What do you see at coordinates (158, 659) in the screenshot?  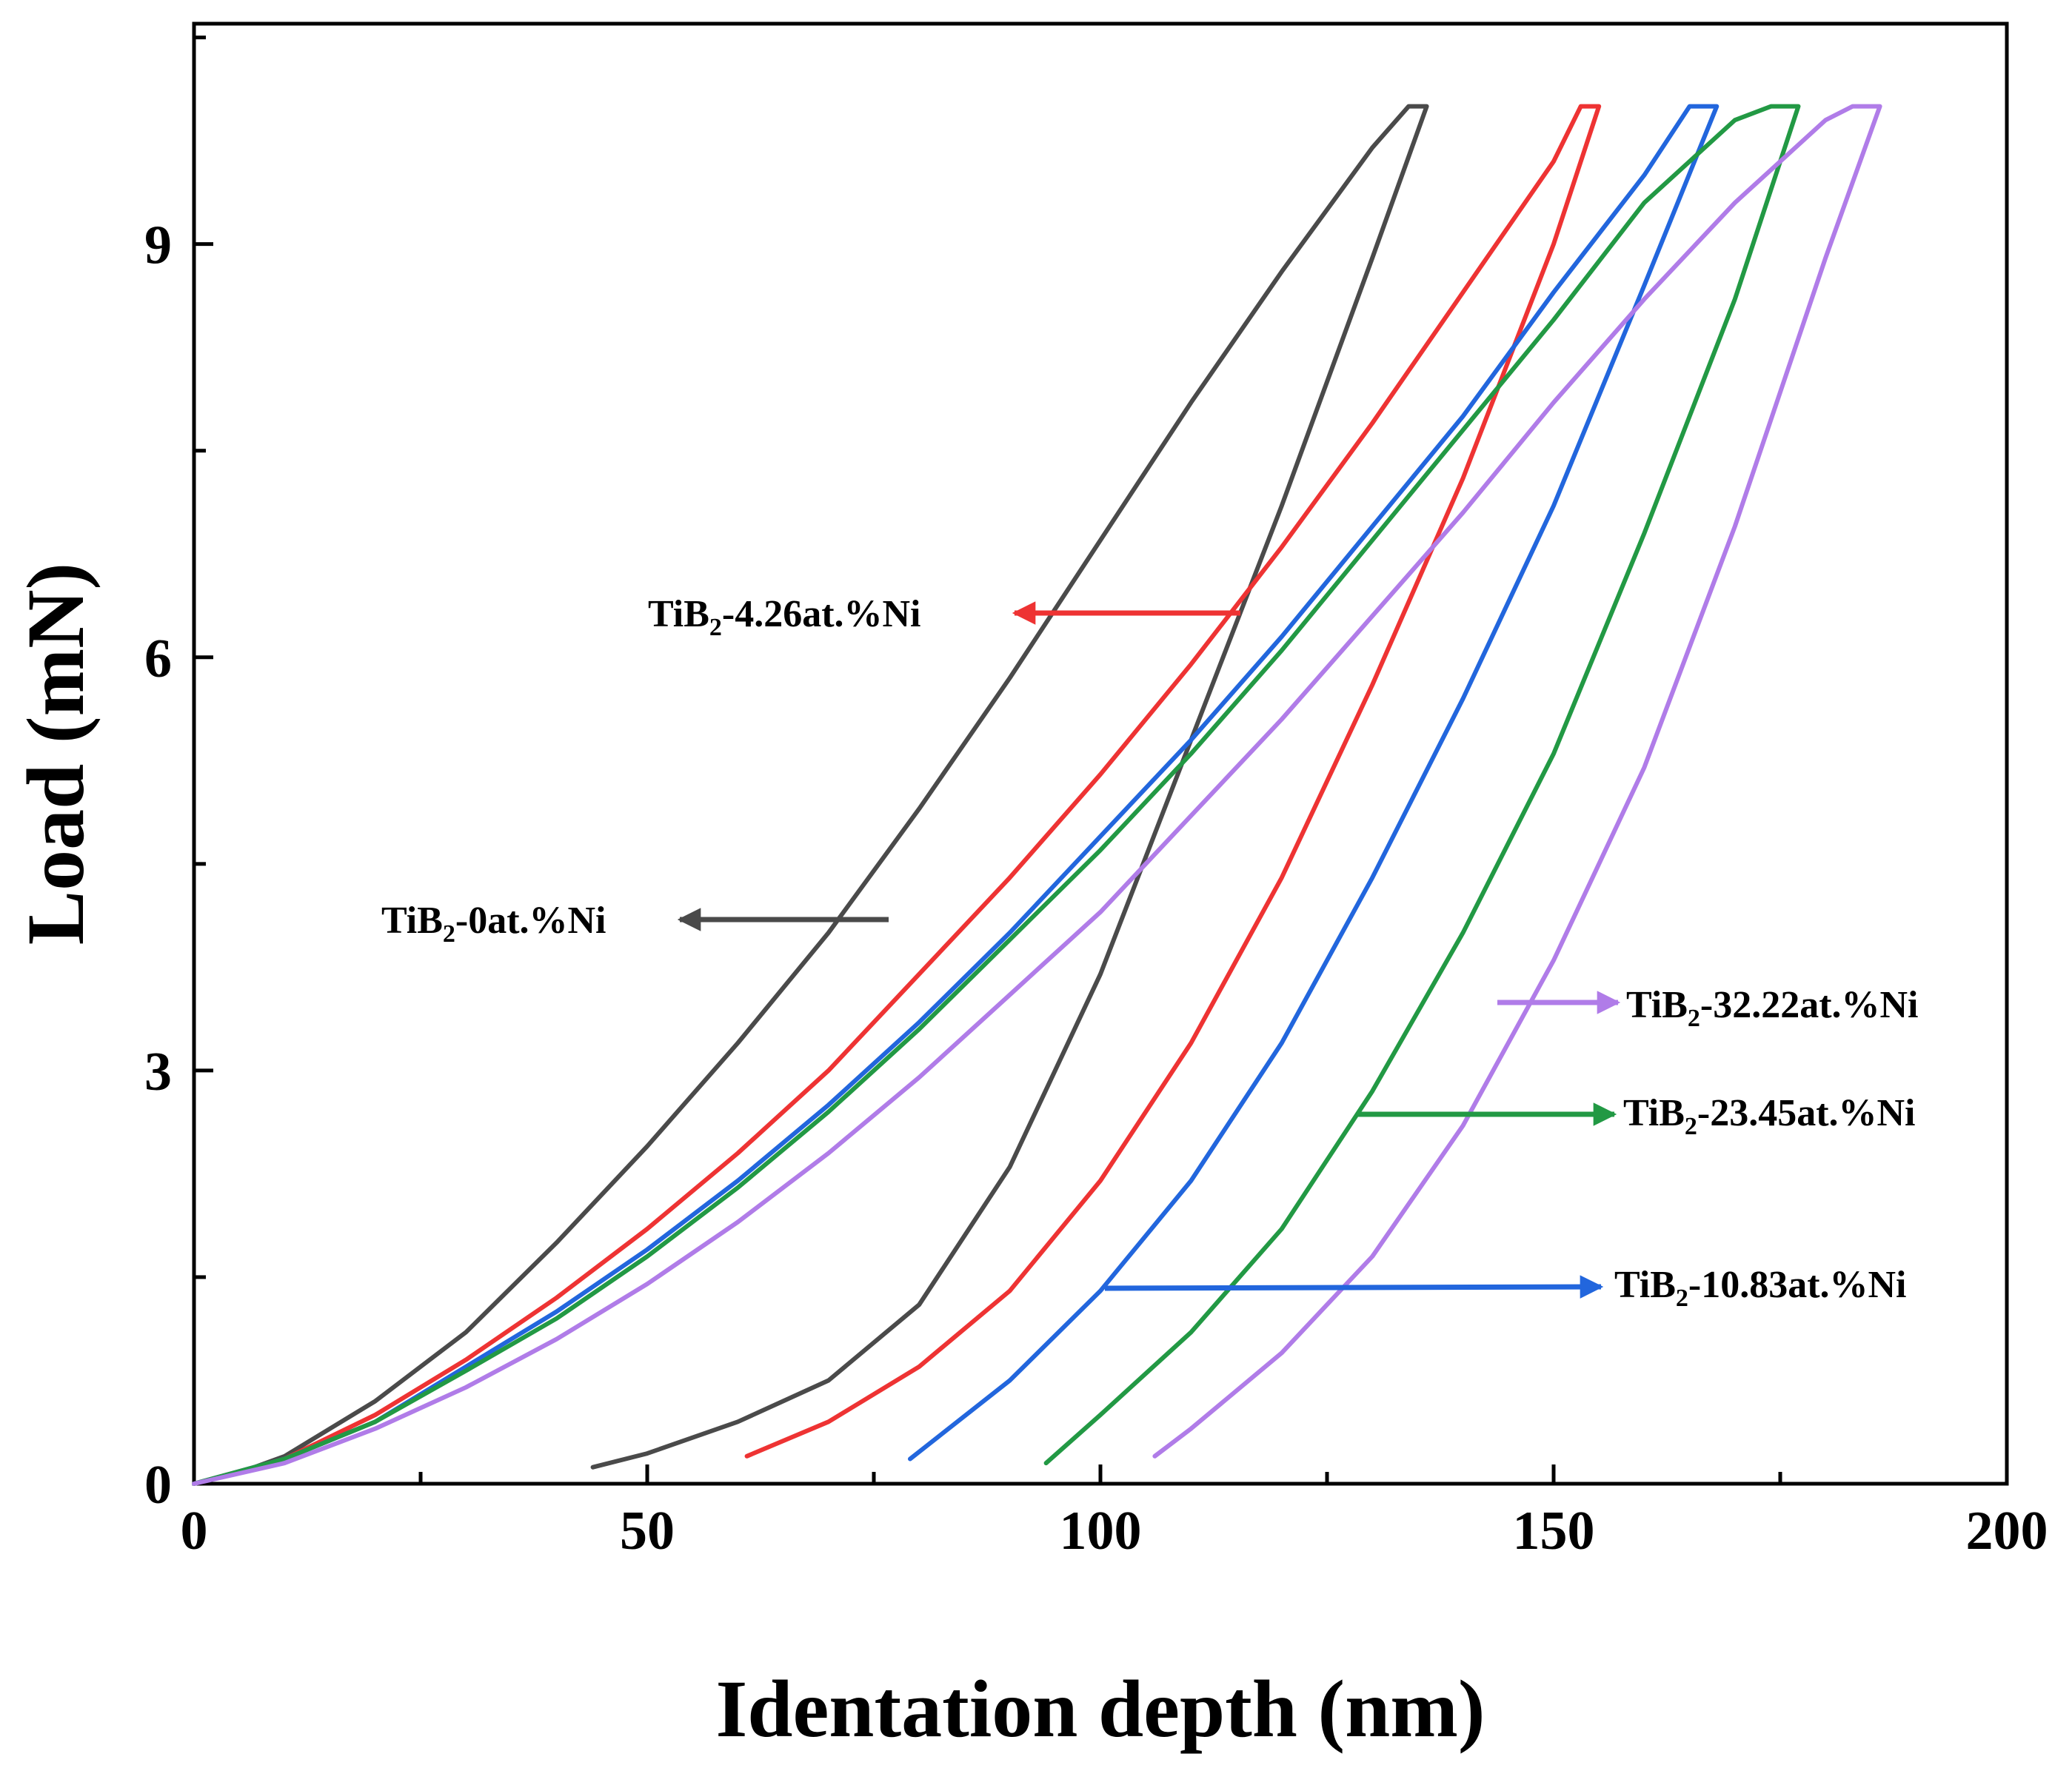 I see `y-tick-label: 6` at bounding box center [158, 659].